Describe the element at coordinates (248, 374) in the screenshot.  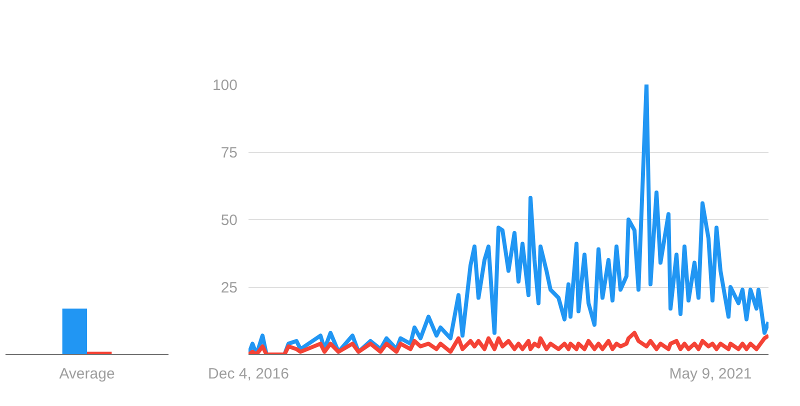
I see `x-tick-label: Dec 4, 2016` at that location.